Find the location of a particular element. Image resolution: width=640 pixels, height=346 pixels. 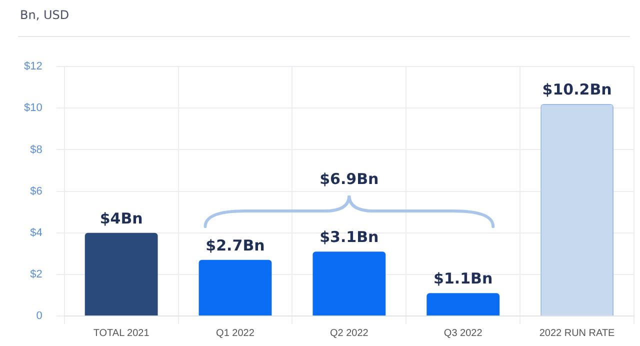

chart-subtitle: Bn, USD is located at coordinates (45, 15).